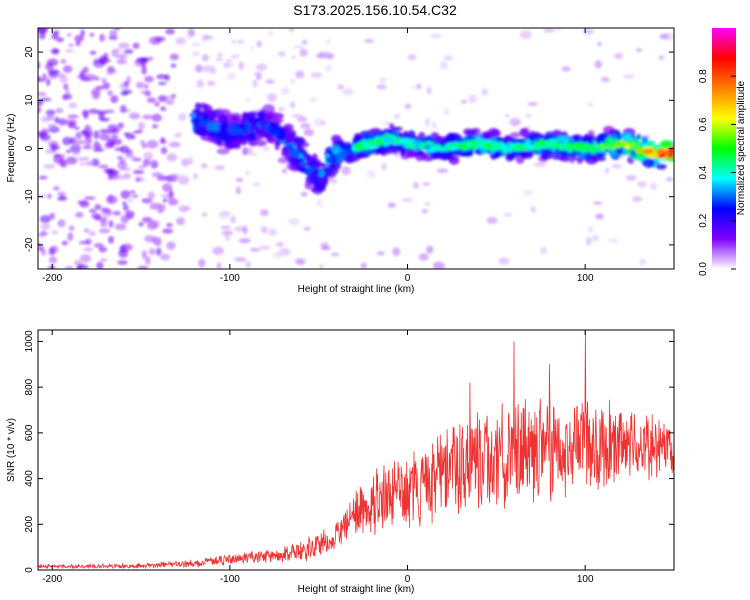 The width and height of the screenshot is (750, 600). Describe the element at coordinates (29, 570) in the screenshot. I see `y-tick-label: 0` at that location.